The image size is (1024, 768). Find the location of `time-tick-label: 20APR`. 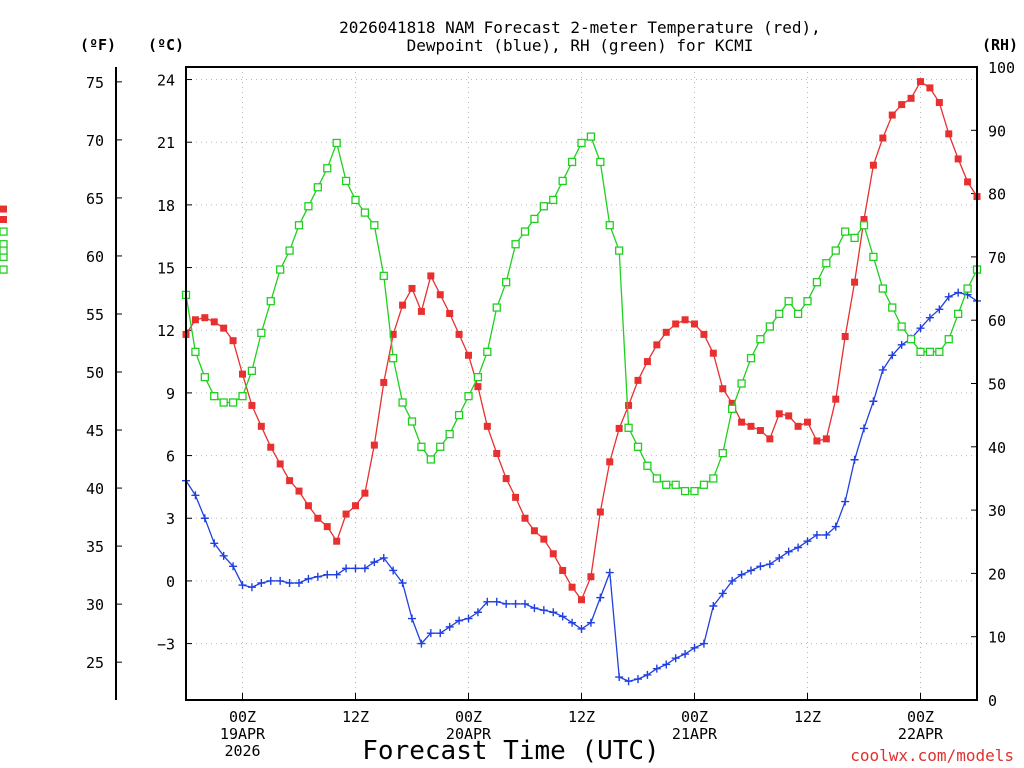

time-tick-label: 20APR is located at coordinates (469, 734).